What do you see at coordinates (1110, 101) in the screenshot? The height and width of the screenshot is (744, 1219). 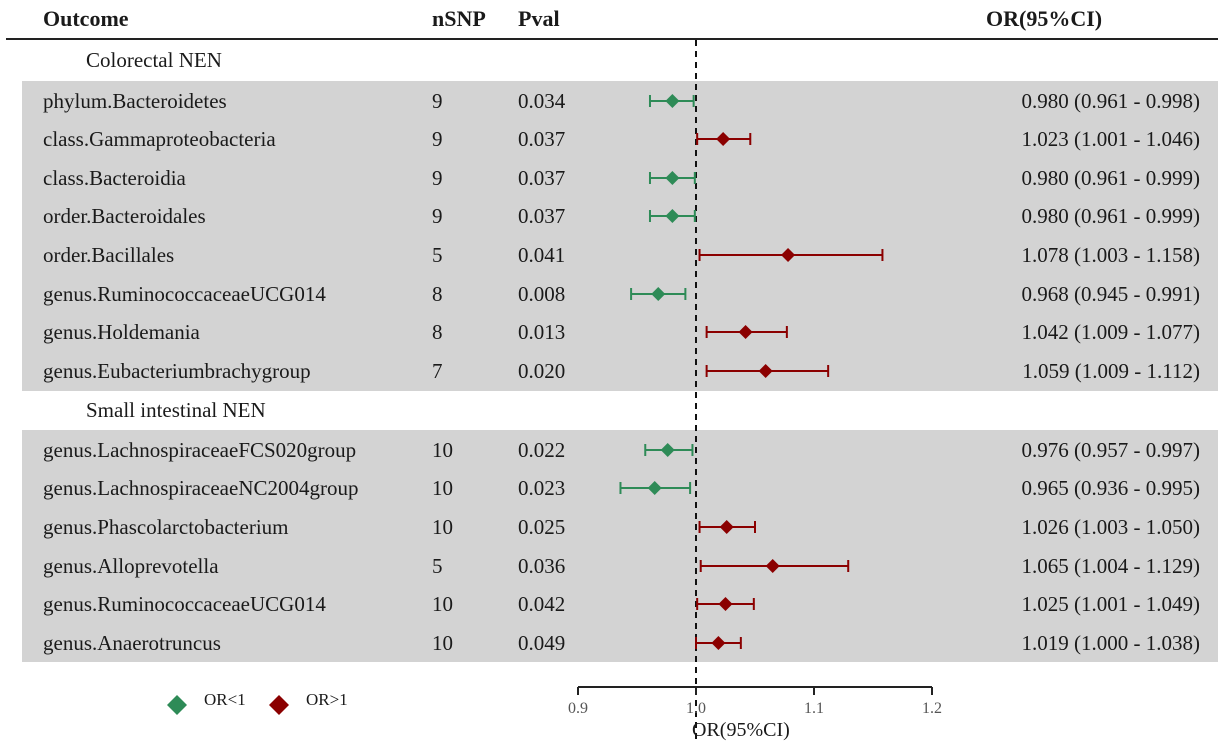 I see `or-ci-text: 0.980 (0.961 - 0.998)` at bounding box center [1110, 101].